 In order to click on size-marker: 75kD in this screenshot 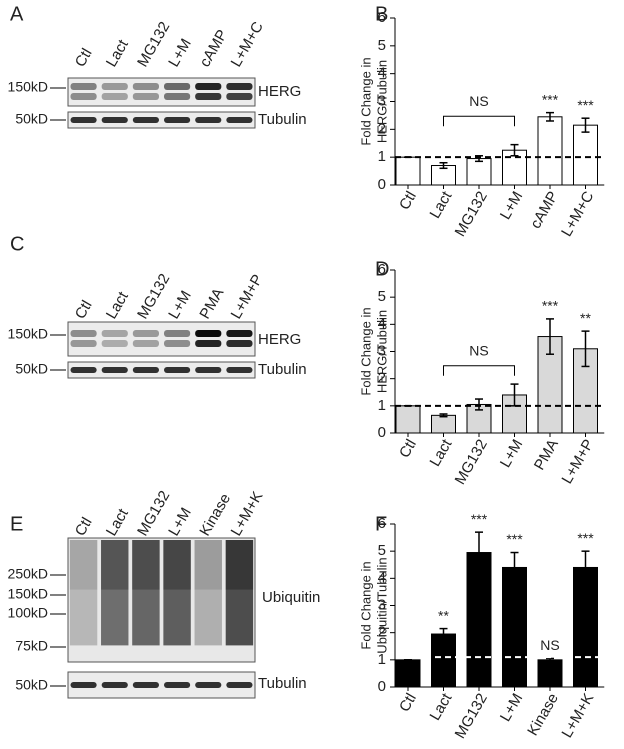, I will do `click(31, 646)`.